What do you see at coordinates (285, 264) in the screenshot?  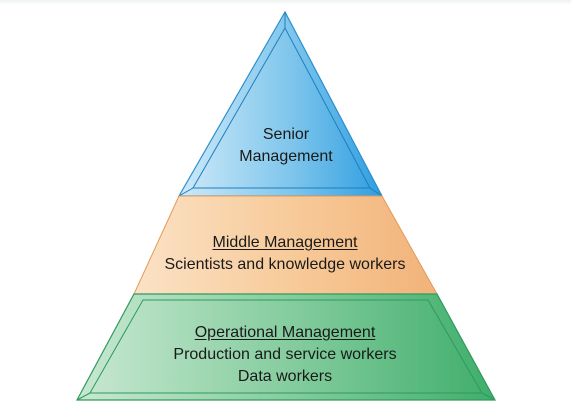 I see `middle-line-1: Scientists and knowledge workers` at bounding box center [285, 264].